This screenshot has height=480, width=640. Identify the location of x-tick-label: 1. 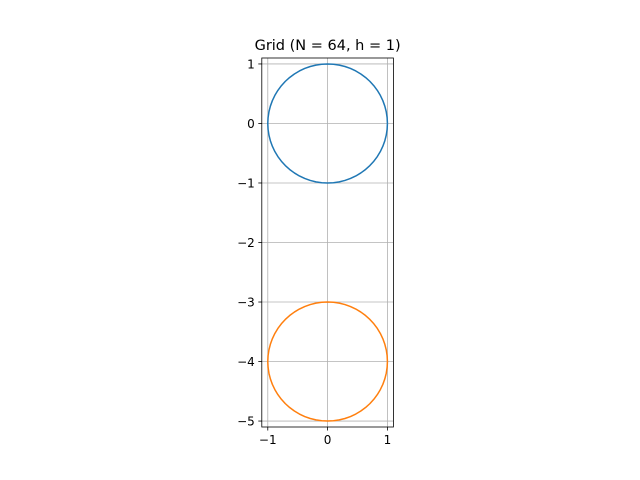
(388, 440).